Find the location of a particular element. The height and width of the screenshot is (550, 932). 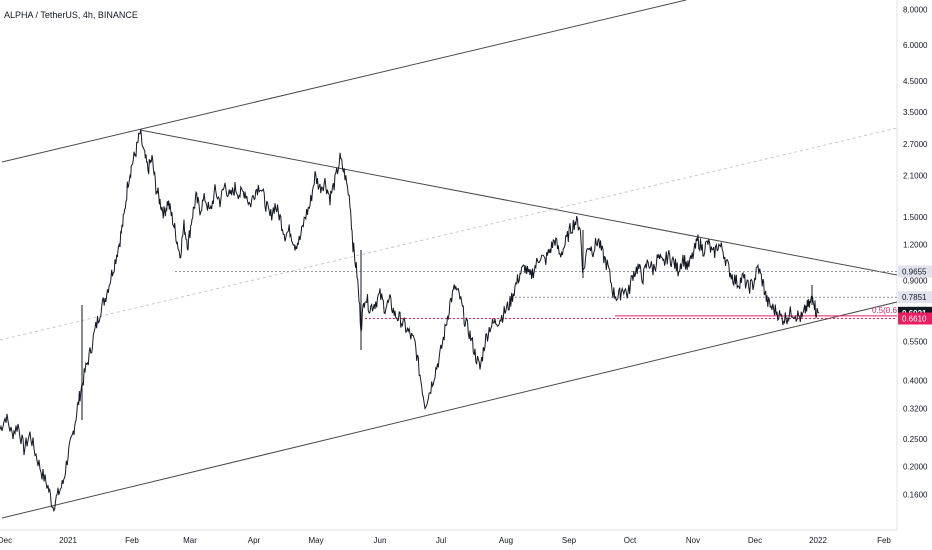

y-tick-label: 3.5000 is located at coordinates (915, 112).